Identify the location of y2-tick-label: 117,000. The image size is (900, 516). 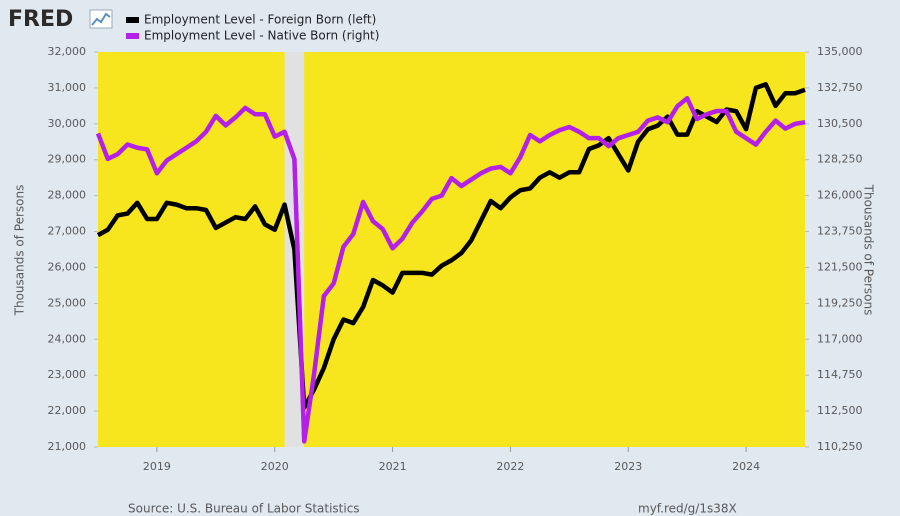
(840, 338).